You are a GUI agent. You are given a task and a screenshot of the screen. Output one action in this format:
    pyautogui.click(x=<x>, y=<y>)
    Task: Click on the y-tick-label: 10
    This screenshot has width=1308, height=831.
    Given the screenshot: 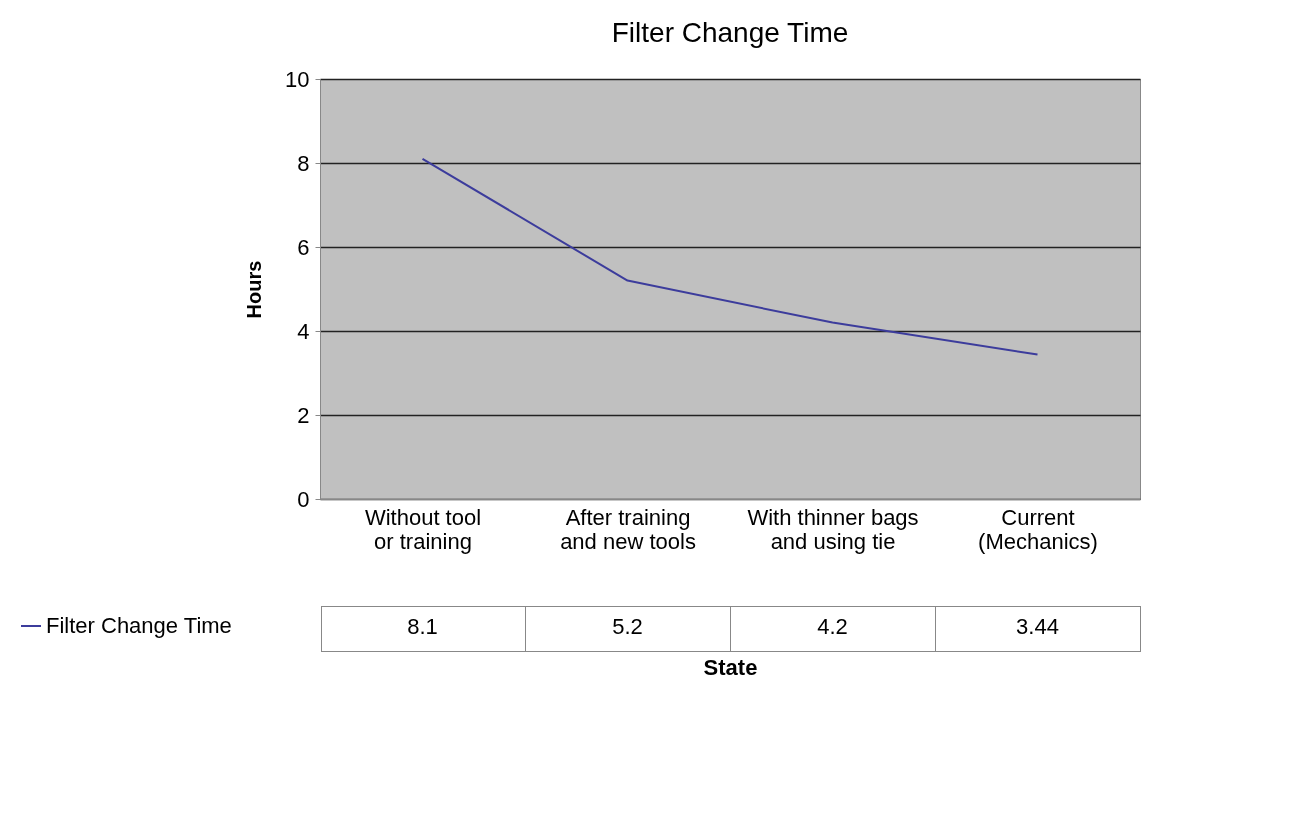 What is the action you would take?
    pyautogui.click(x=297, y=79)
    